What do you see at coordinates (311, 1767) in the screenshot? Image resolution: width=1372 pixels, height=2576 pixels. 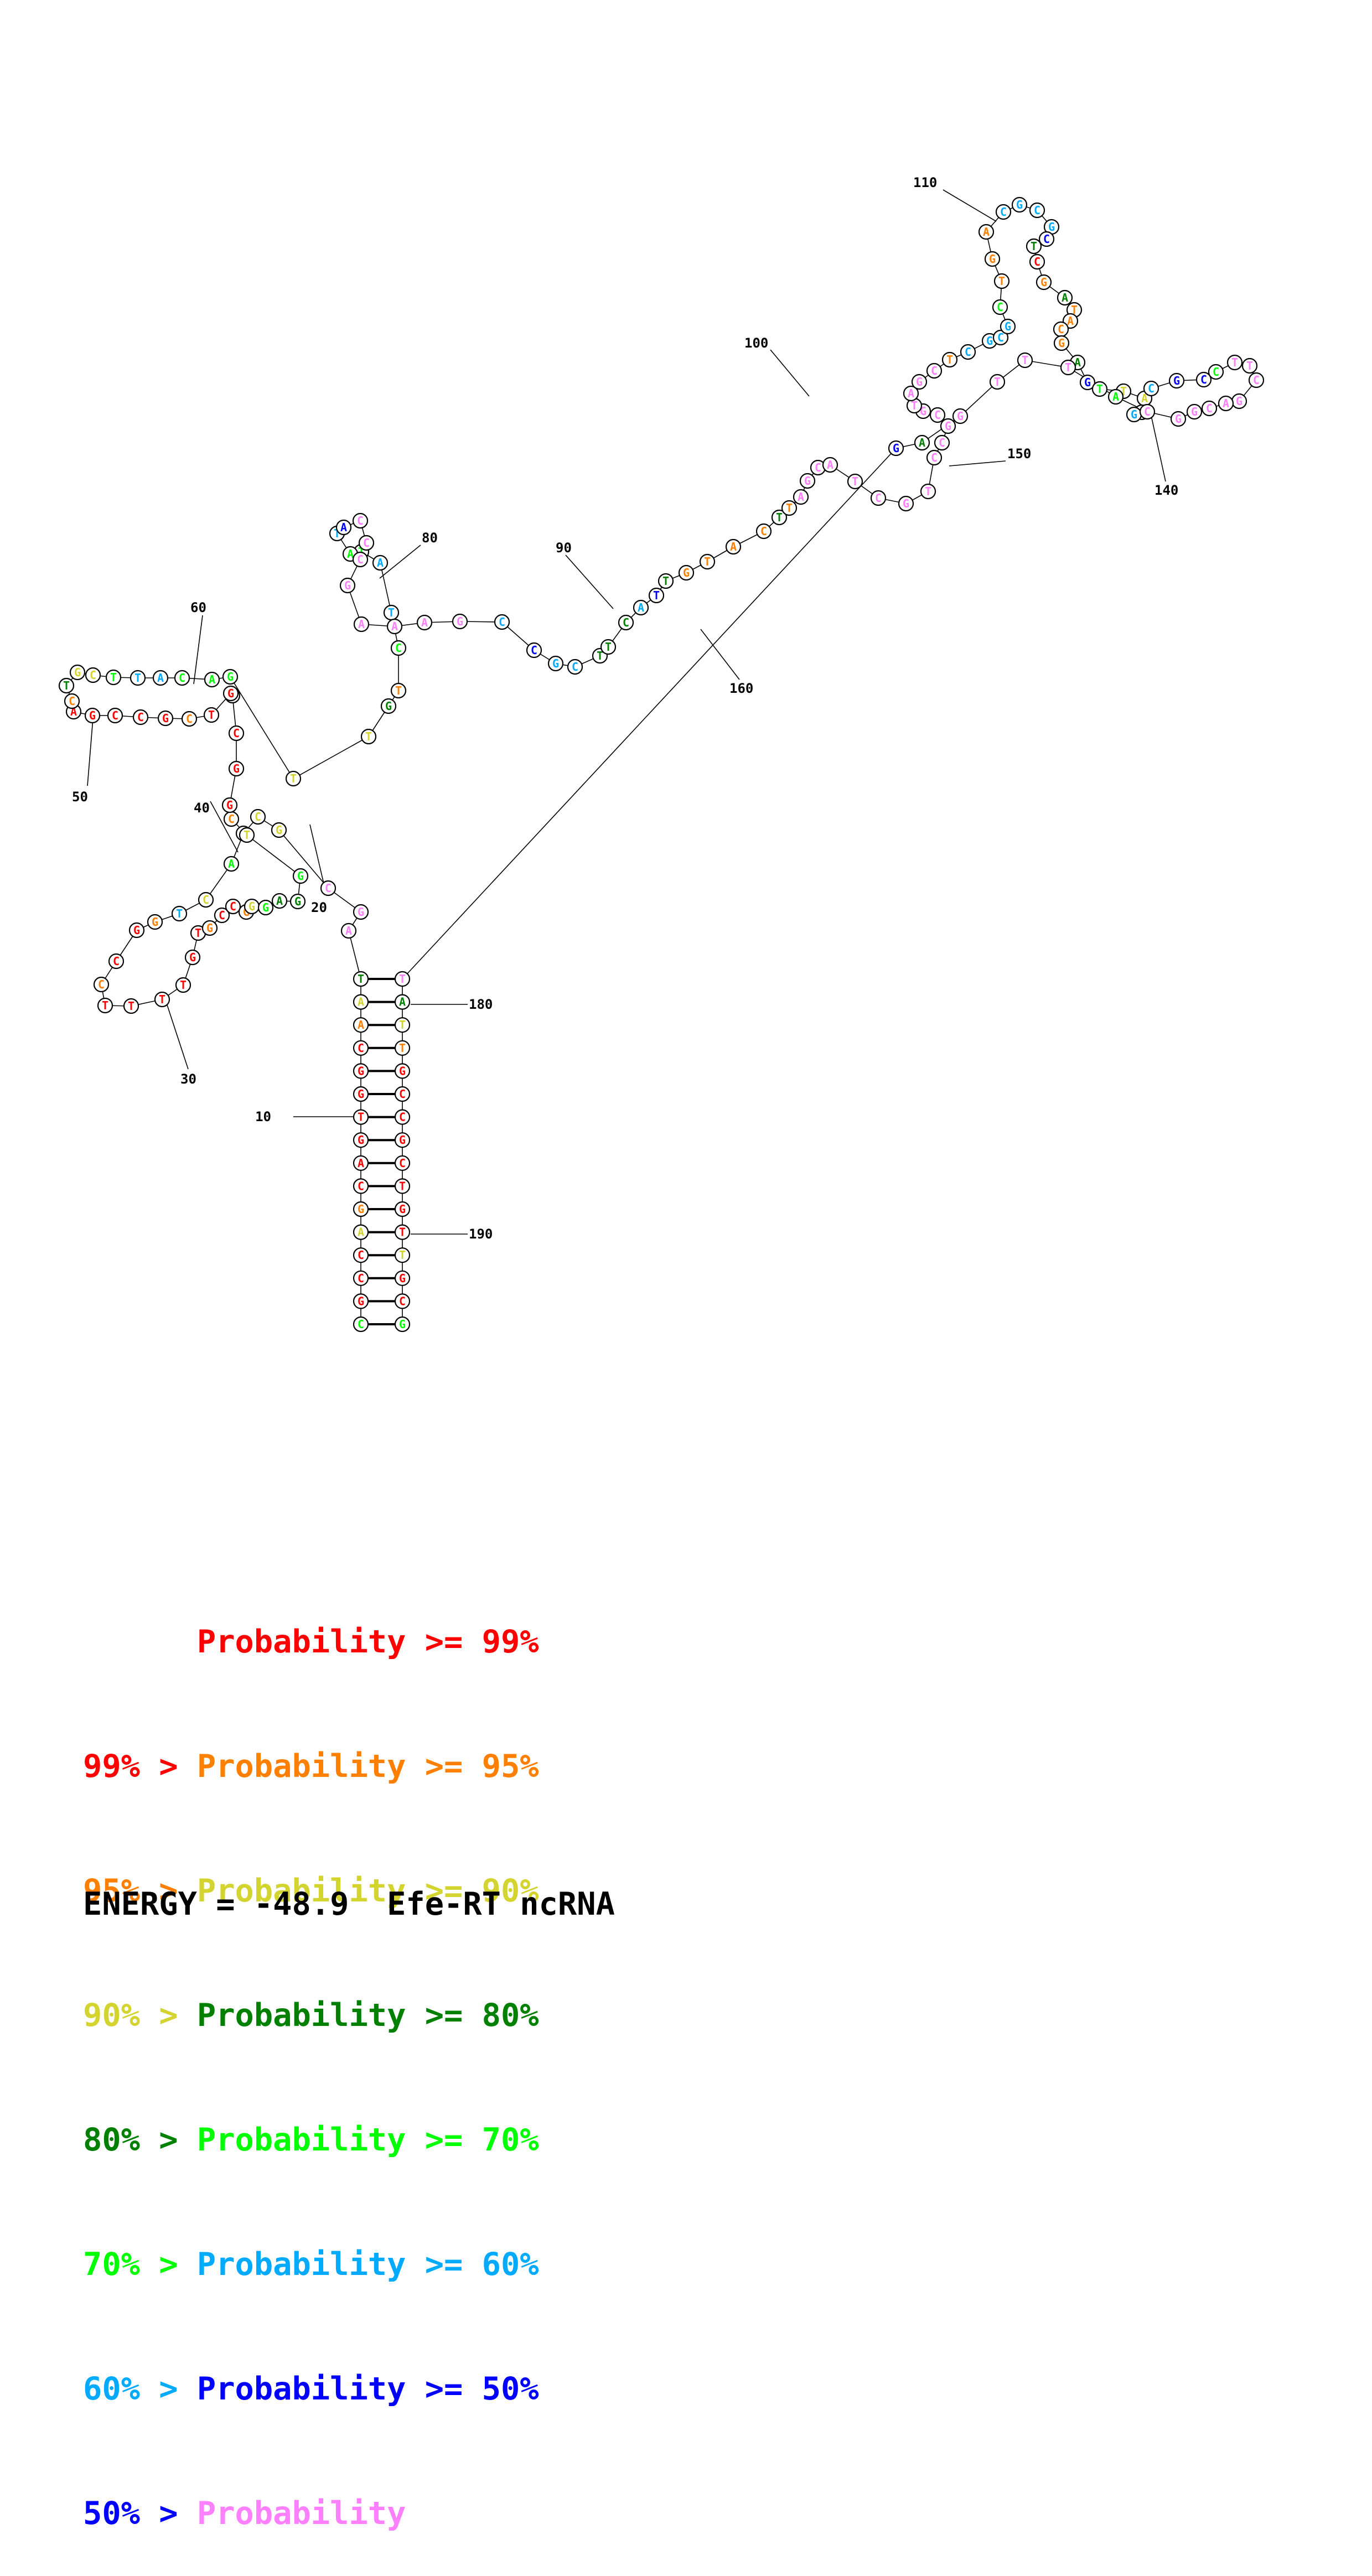 I see `legend-row: 99% > Probability >= 95%` at bounding box center [311, 1767].